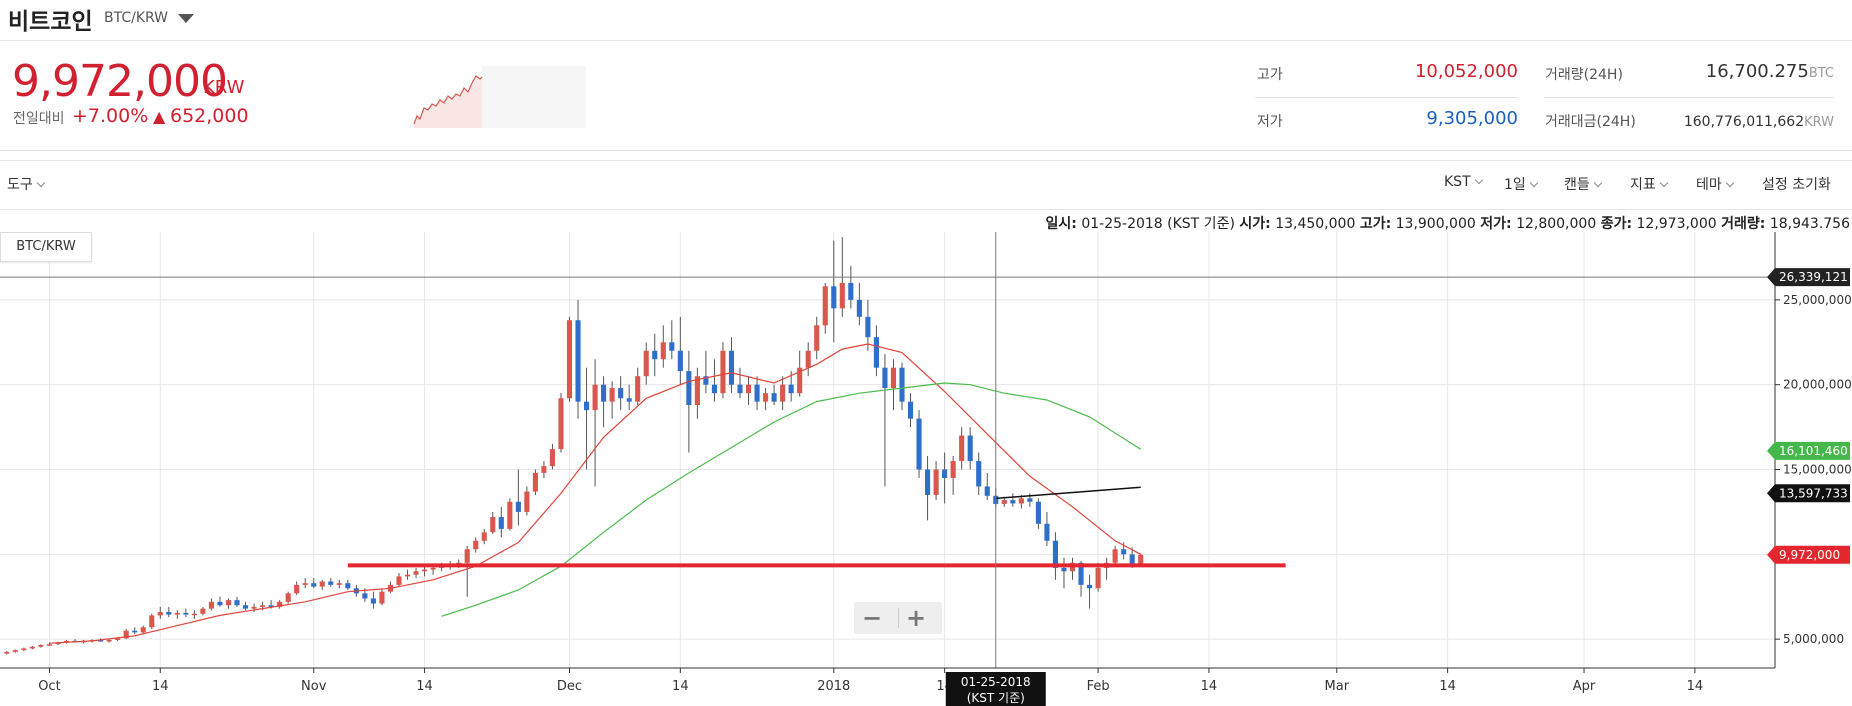 The height and width of the screenshot is (706, 1852). What do you see at coordinates (136, 18) in the screenshot?
I see `market-pair: BTC/KRW` at bounding box center [136, 18].